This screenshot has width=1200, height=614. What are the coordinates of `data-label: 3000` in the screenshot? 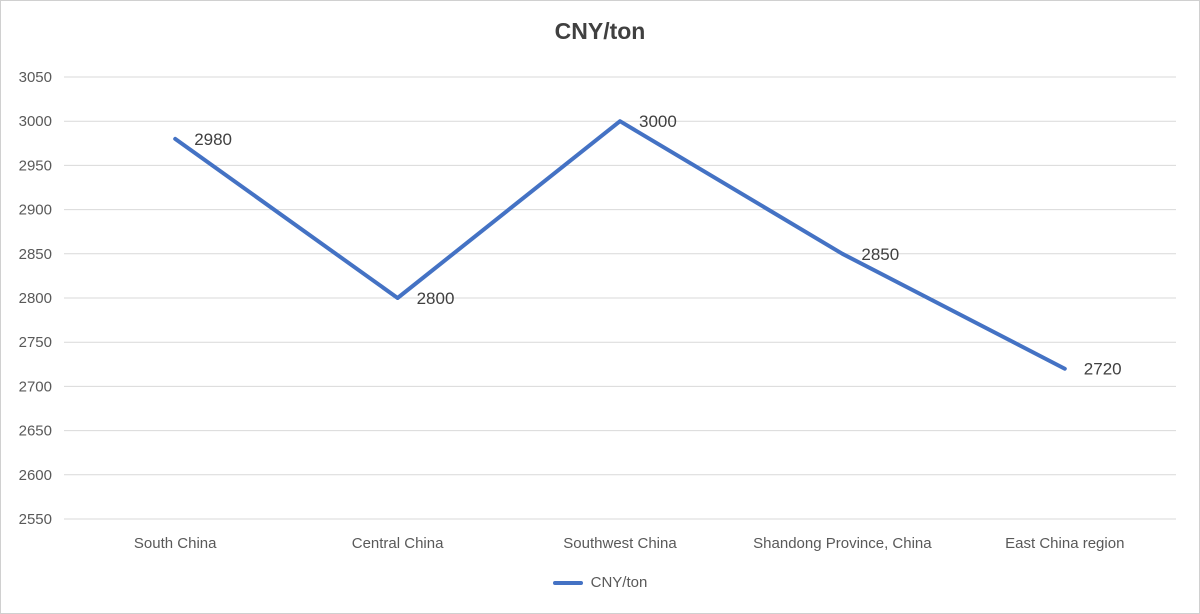 It's located at (658, 121).